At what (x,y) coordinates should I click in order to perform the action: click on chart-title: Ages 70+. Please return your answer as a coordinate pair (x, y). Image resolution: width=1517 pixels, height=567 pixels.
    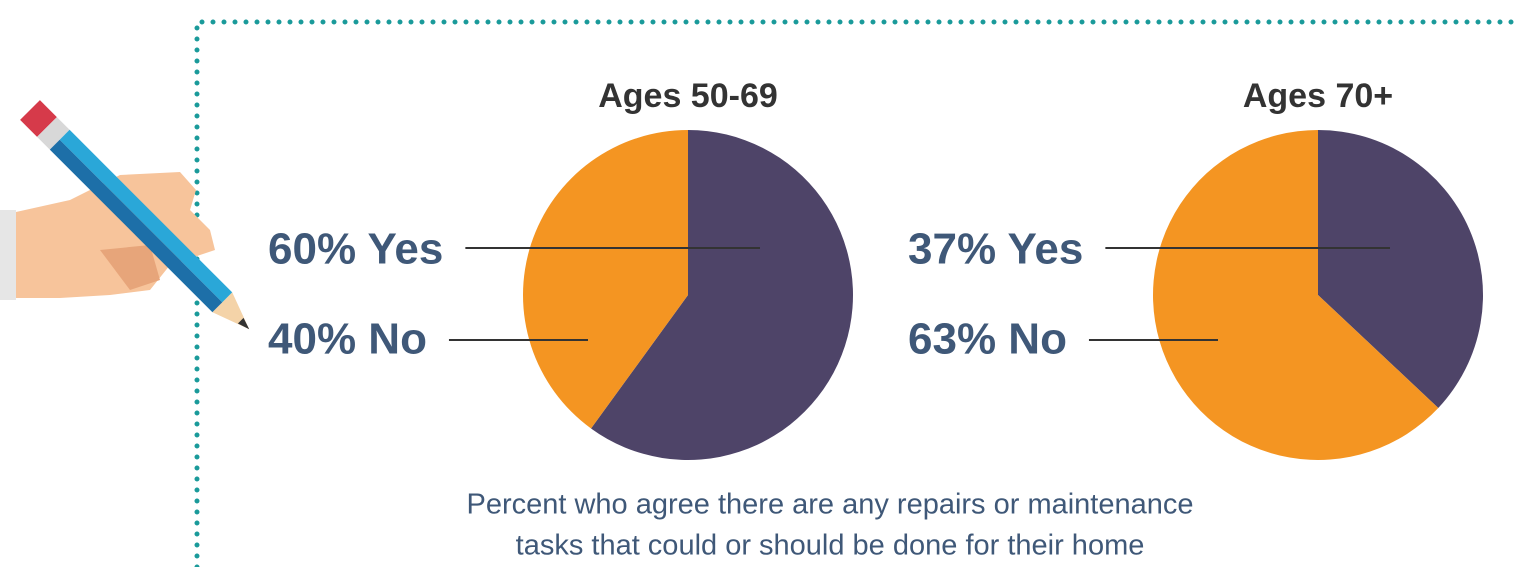
    Looking at the image, I should click on (1318, 96).